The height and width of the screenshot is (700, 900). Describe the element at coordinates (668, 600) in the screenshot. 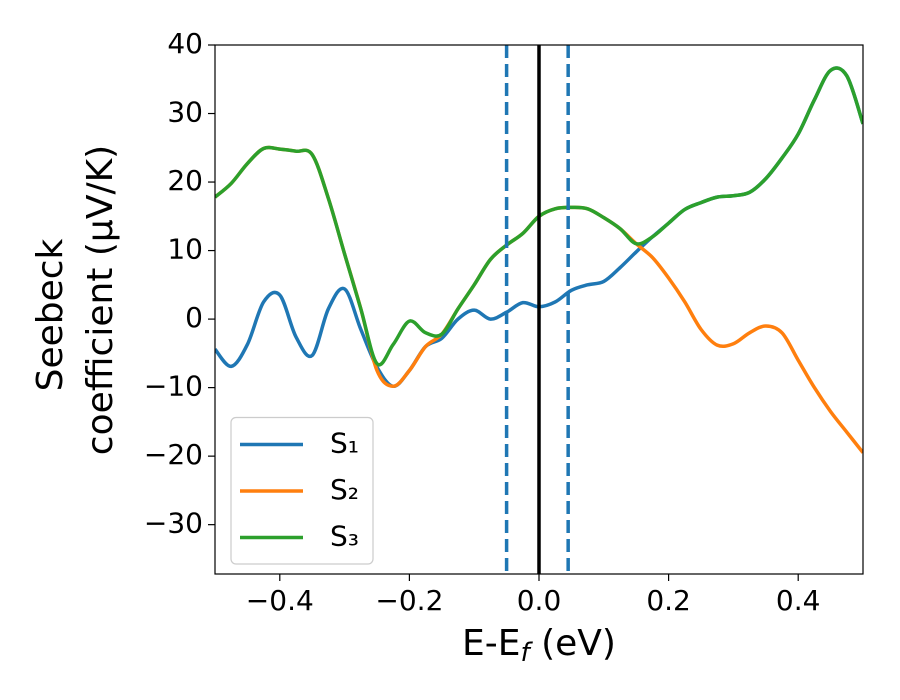

I see `x-tick-label: 0.2` at that location.